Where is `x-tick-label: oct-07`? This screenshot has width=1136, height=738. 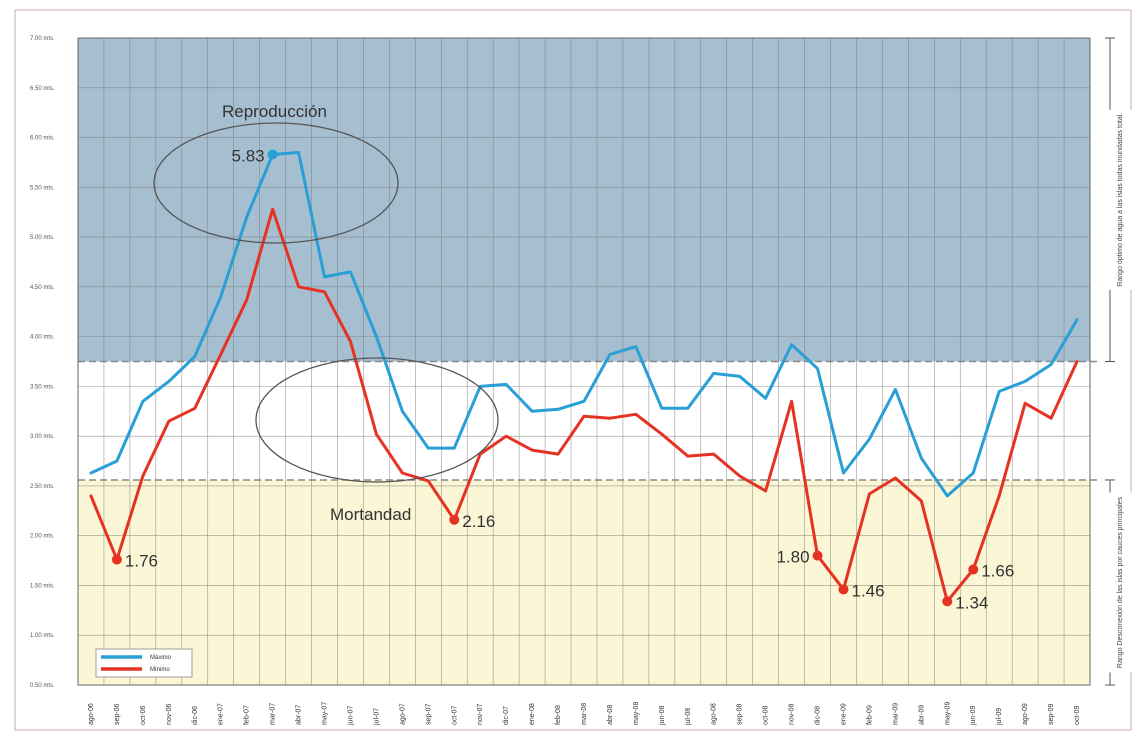
x-tick-label: oct-07 is located at coordinates (454, 715).